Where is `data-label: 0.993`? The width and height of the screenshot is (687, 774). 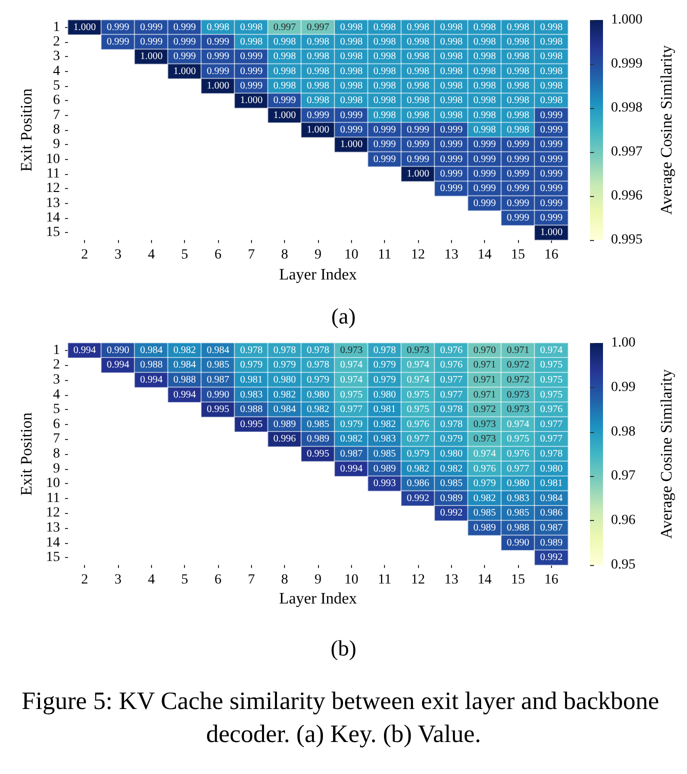
data-label: 0.993 is located at coordinates (384, 484).